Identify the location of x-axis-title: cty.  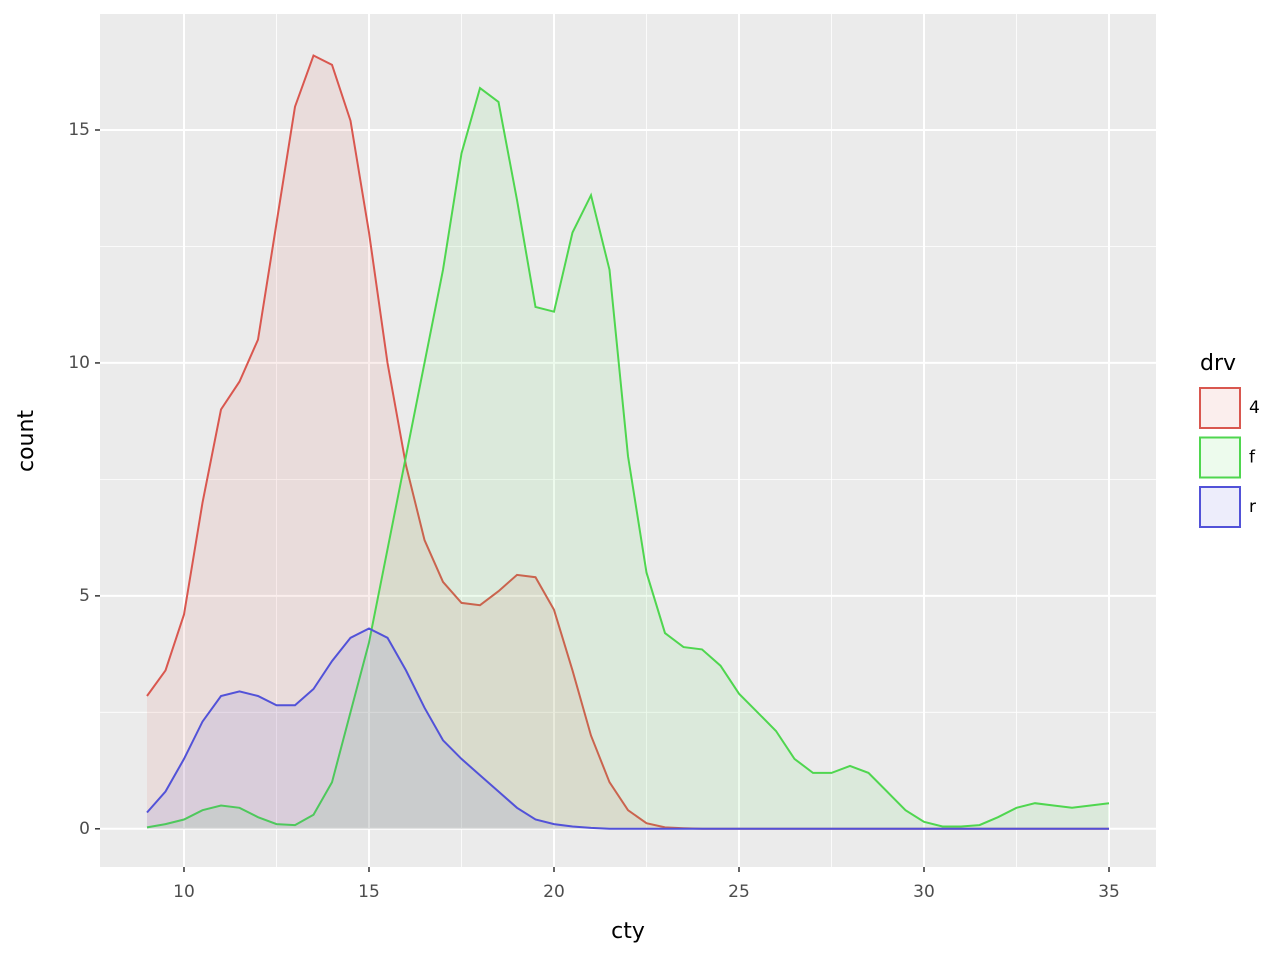
(628, 931).